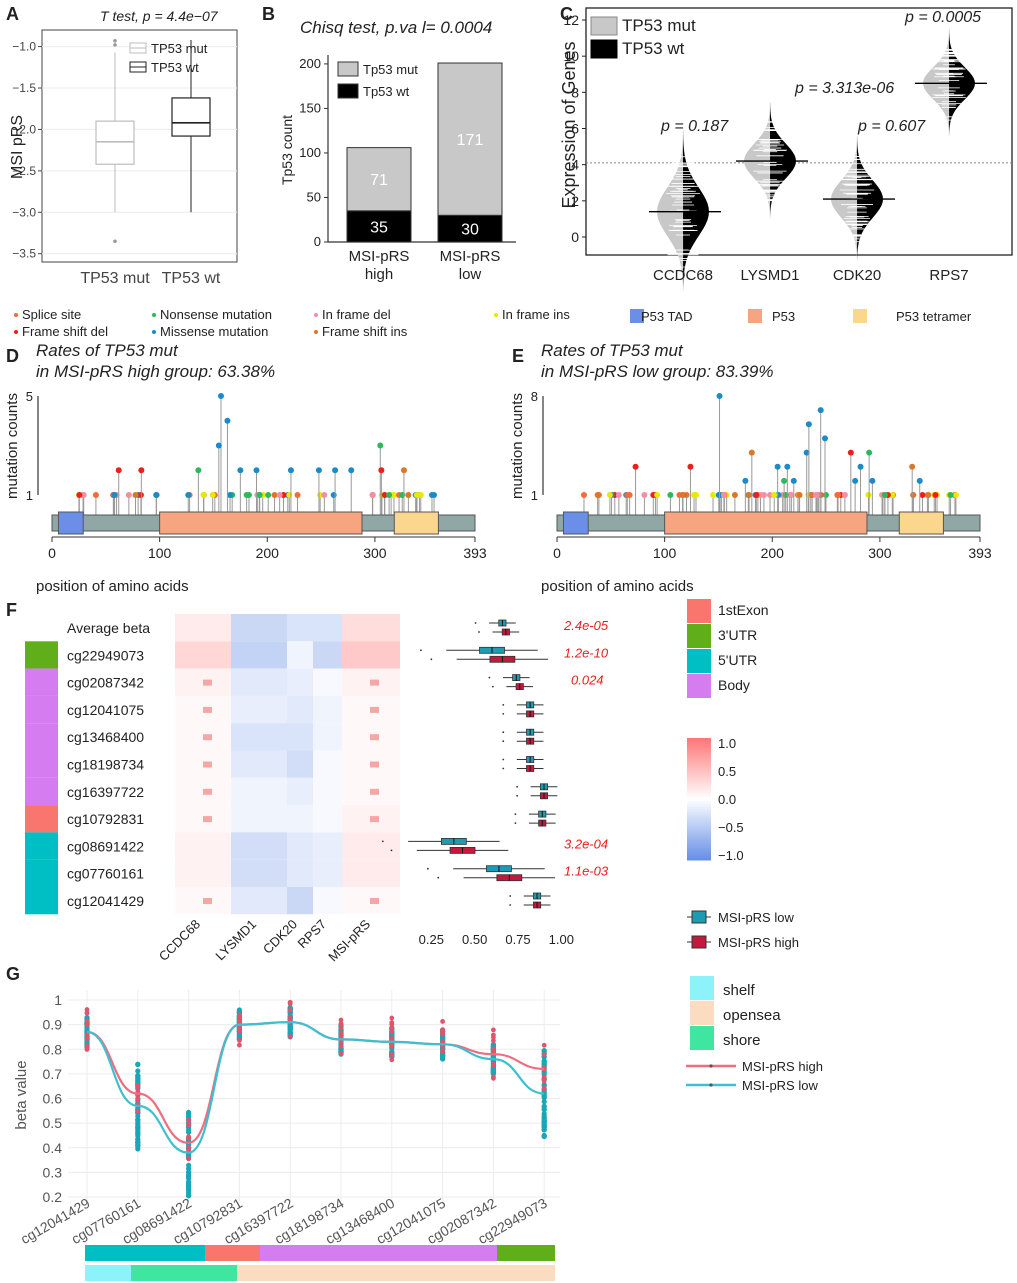 This screenshot has height=1283, width=1017. I want to click on colorbar-tick-label: −0.5, so click(731, 827).